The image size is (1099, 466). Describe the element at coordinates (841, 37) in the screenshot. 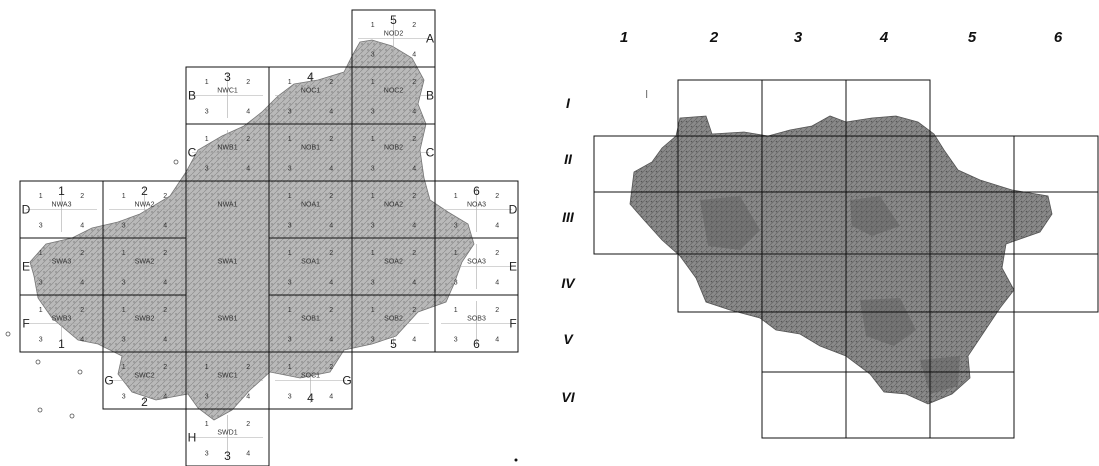

I see `right-column-labels: 1 2 3 4 5 6` at that location.